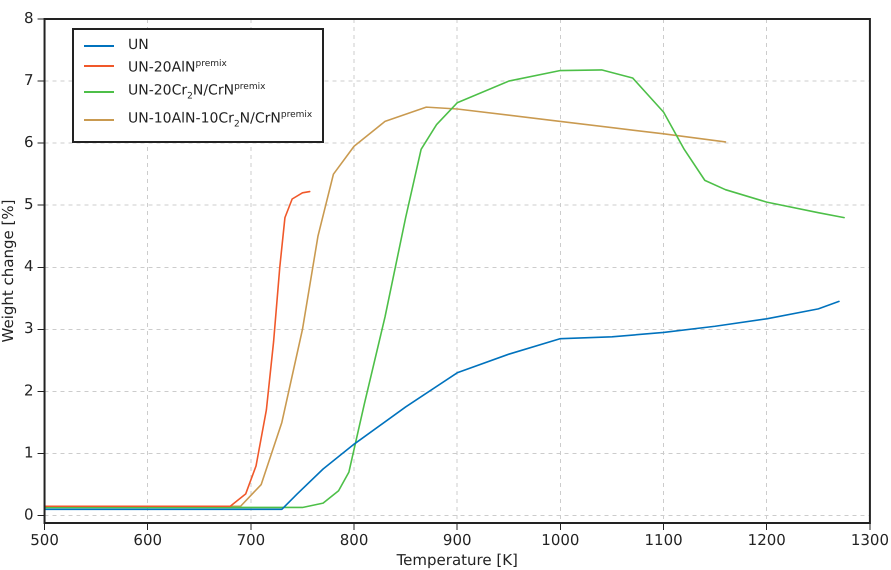 This screenshot has width=891, height=570. Describe the element at coordinates (29, 328) in the screenshot. I see `y-tick-label: 3` at that location.